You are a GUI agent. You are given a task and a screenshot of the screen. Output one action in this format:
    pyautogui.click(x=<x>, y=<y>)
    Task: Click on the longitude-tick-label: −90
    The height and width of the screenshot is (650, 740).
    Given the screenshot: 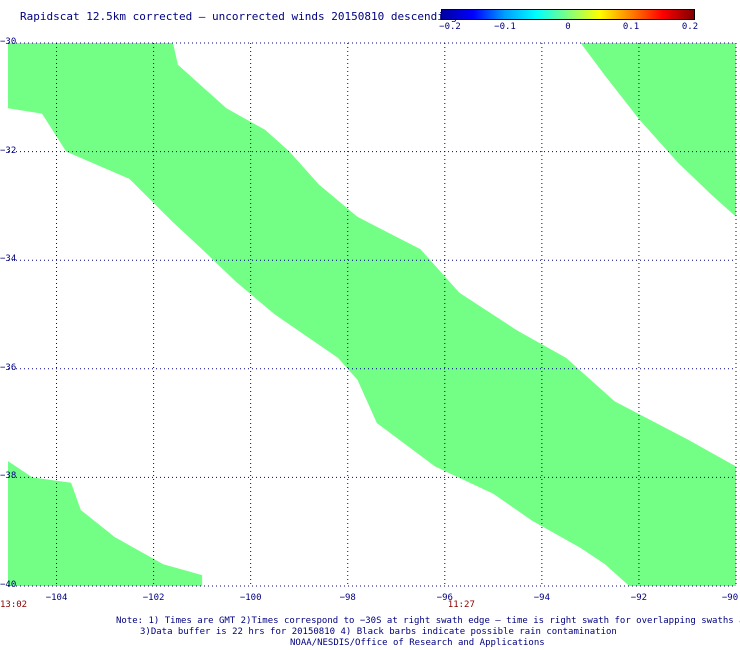 What is the action you would take?
    pyautogui.click(x=730, y=598)
    